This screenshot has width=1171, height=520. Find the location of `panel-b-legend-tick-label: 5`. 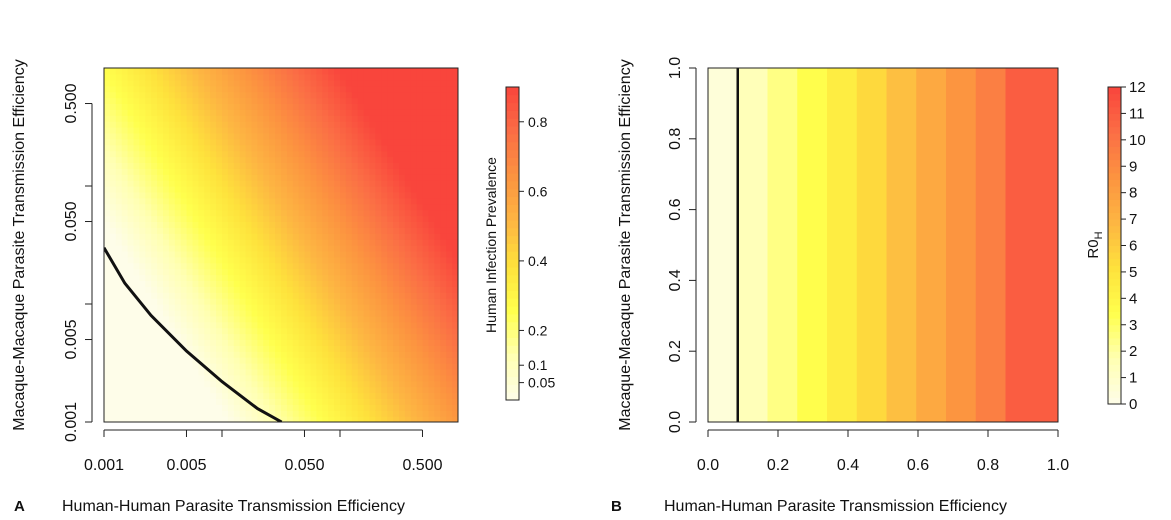

panel-b-legend-tick-label: 5 is located at coordinates (1133, 272).